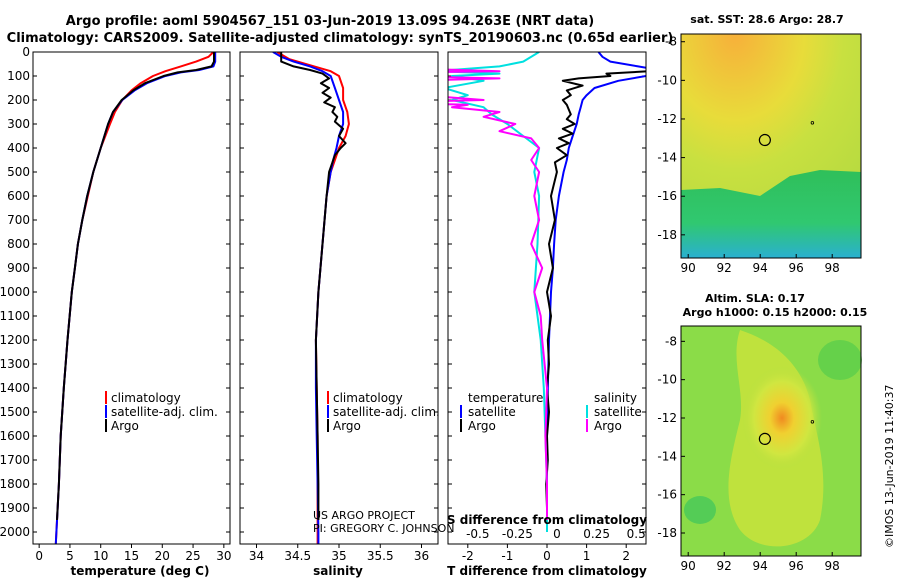 The height and width of the screenshot is (584, 900). What do you see at coordinates (517, 534) in the screenshot?
I see `x-tick-label-top: -0.25` at bounding box center [517, 534].